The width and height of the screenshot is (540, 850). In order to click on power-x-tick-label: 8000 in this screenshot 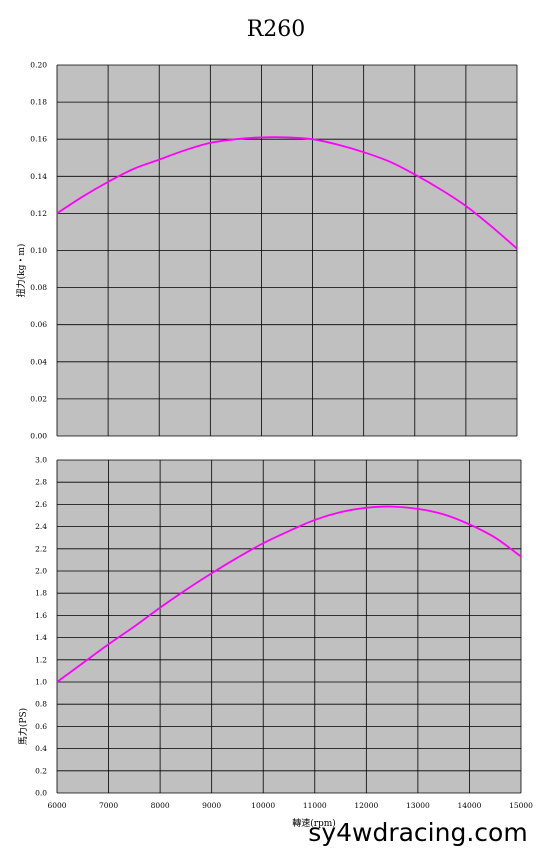, I will do `click(160, 805)`.